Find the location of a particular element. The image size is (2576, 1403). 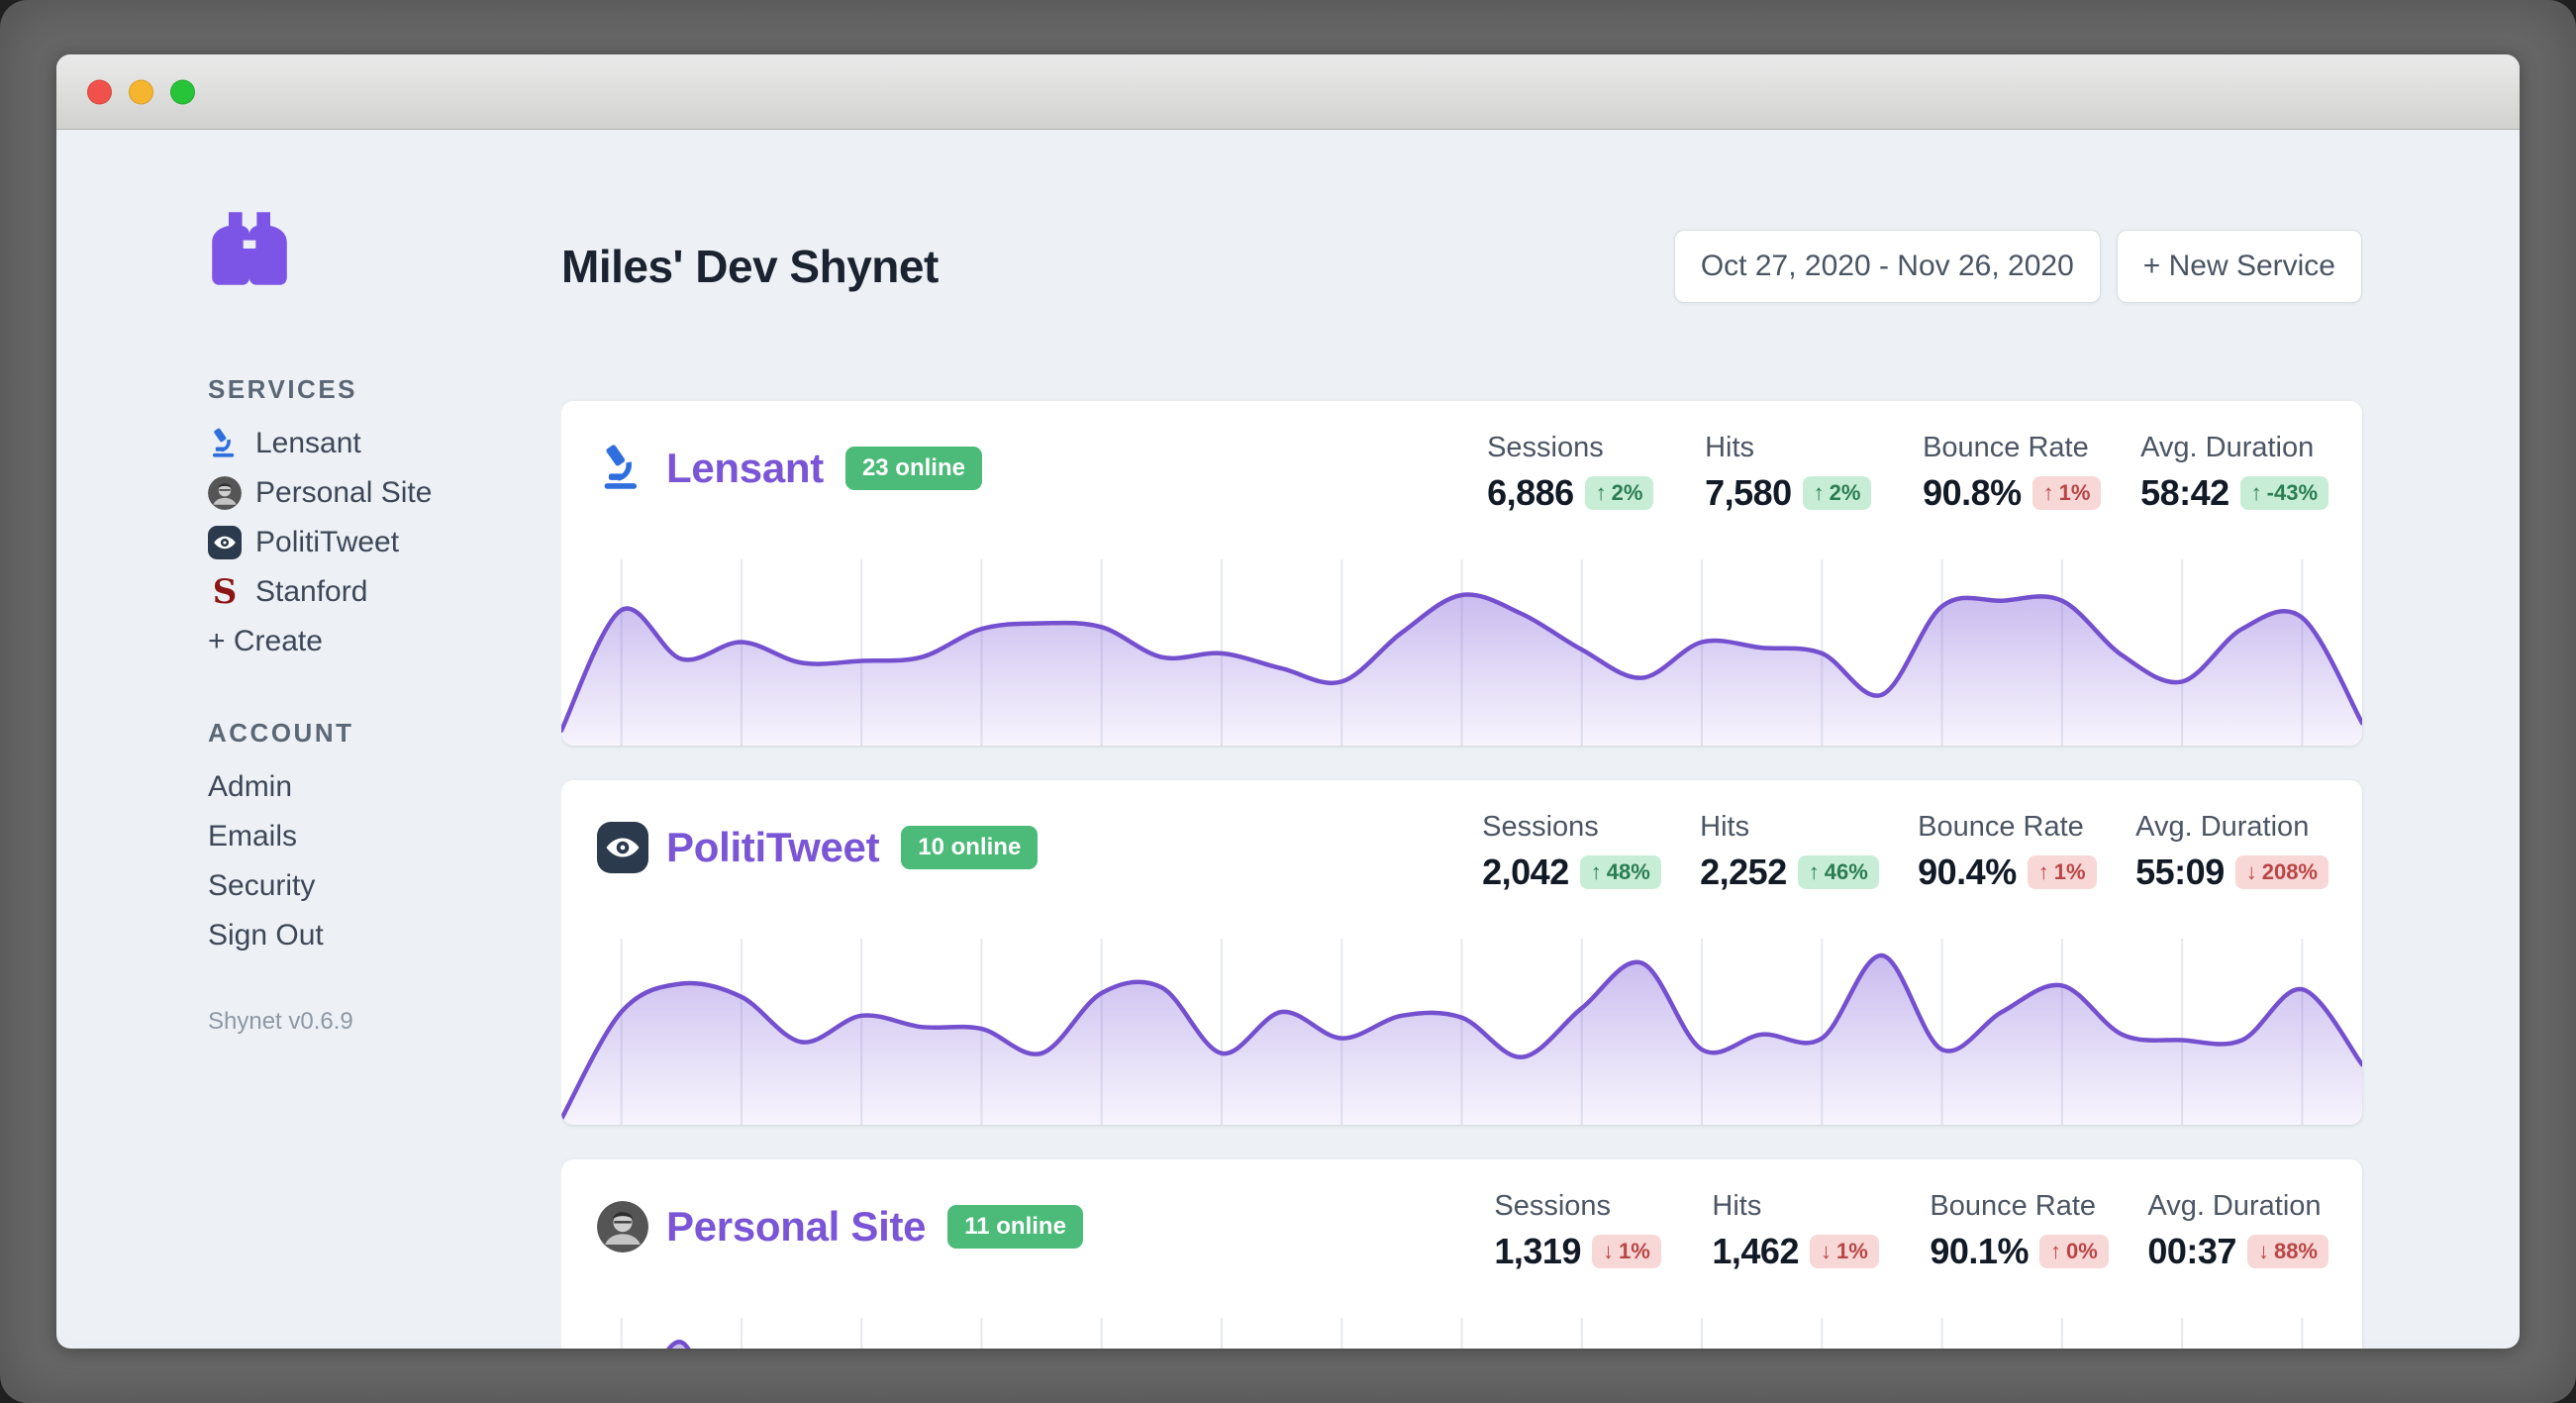

stat-change-badge: ↓ 208% is located at coordinates (2281, 871).